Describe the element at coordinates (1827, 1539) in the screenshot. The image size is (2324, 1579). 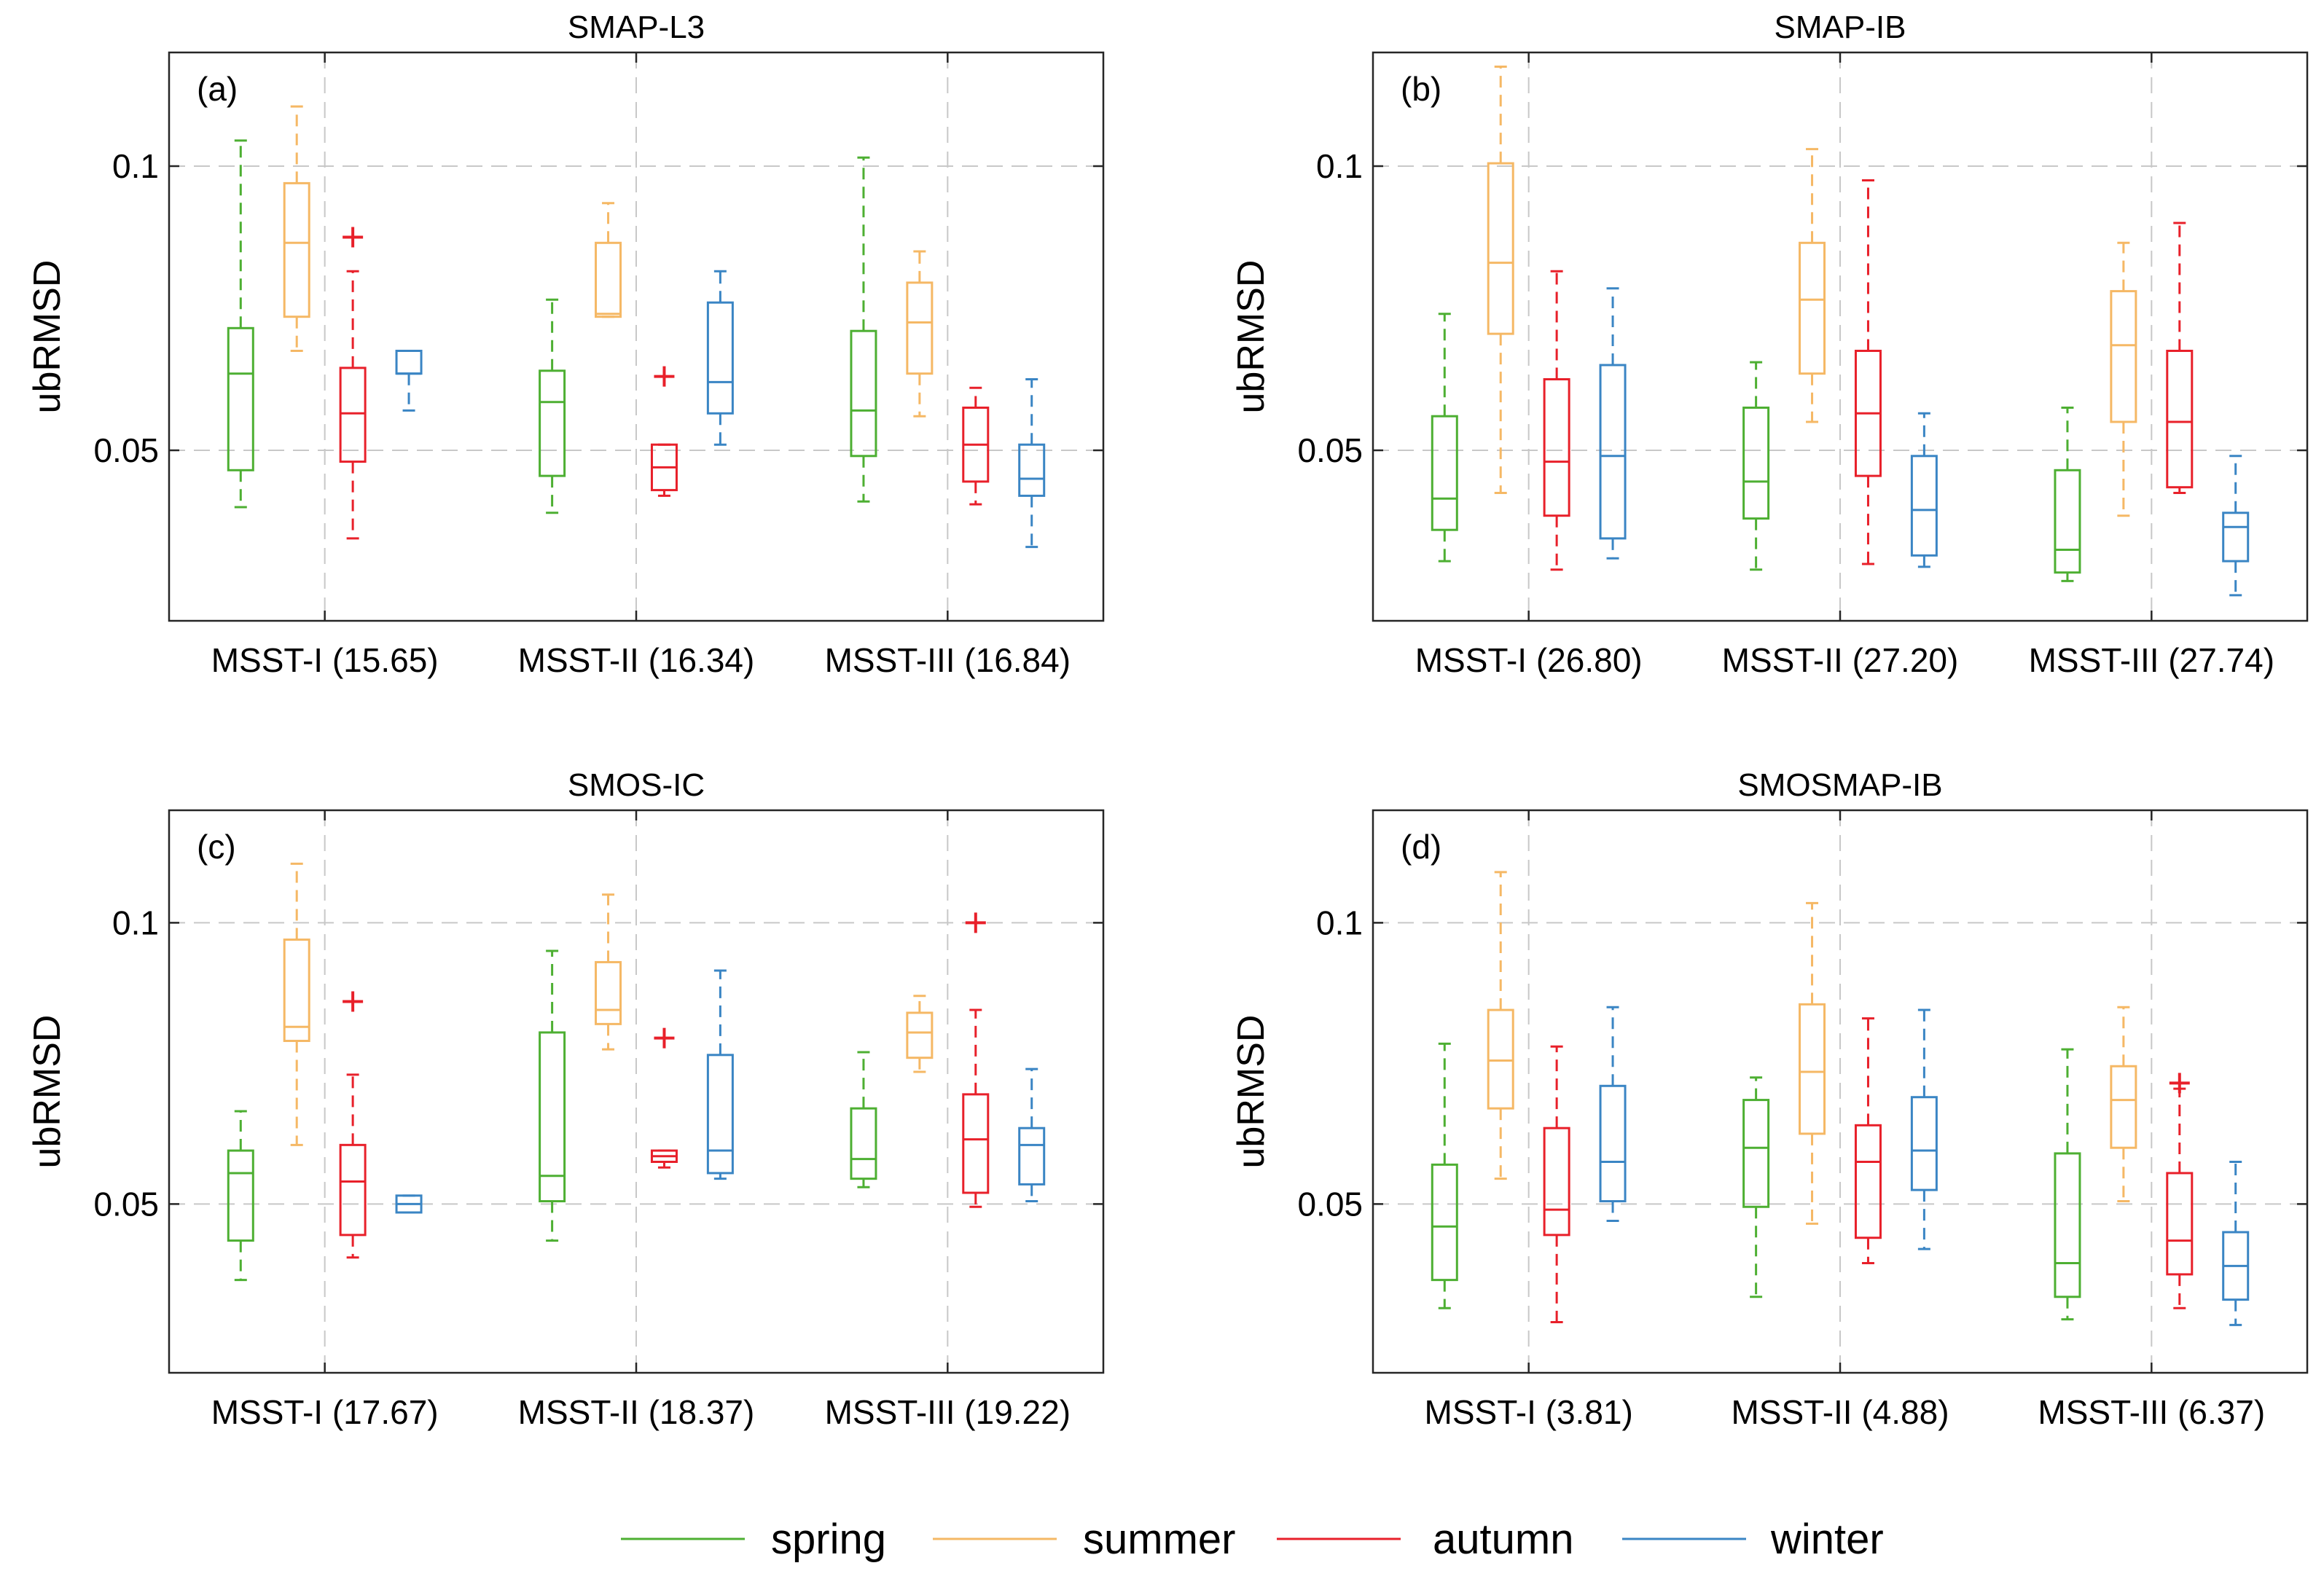
I see `legend-label-winter: winter` at that location.